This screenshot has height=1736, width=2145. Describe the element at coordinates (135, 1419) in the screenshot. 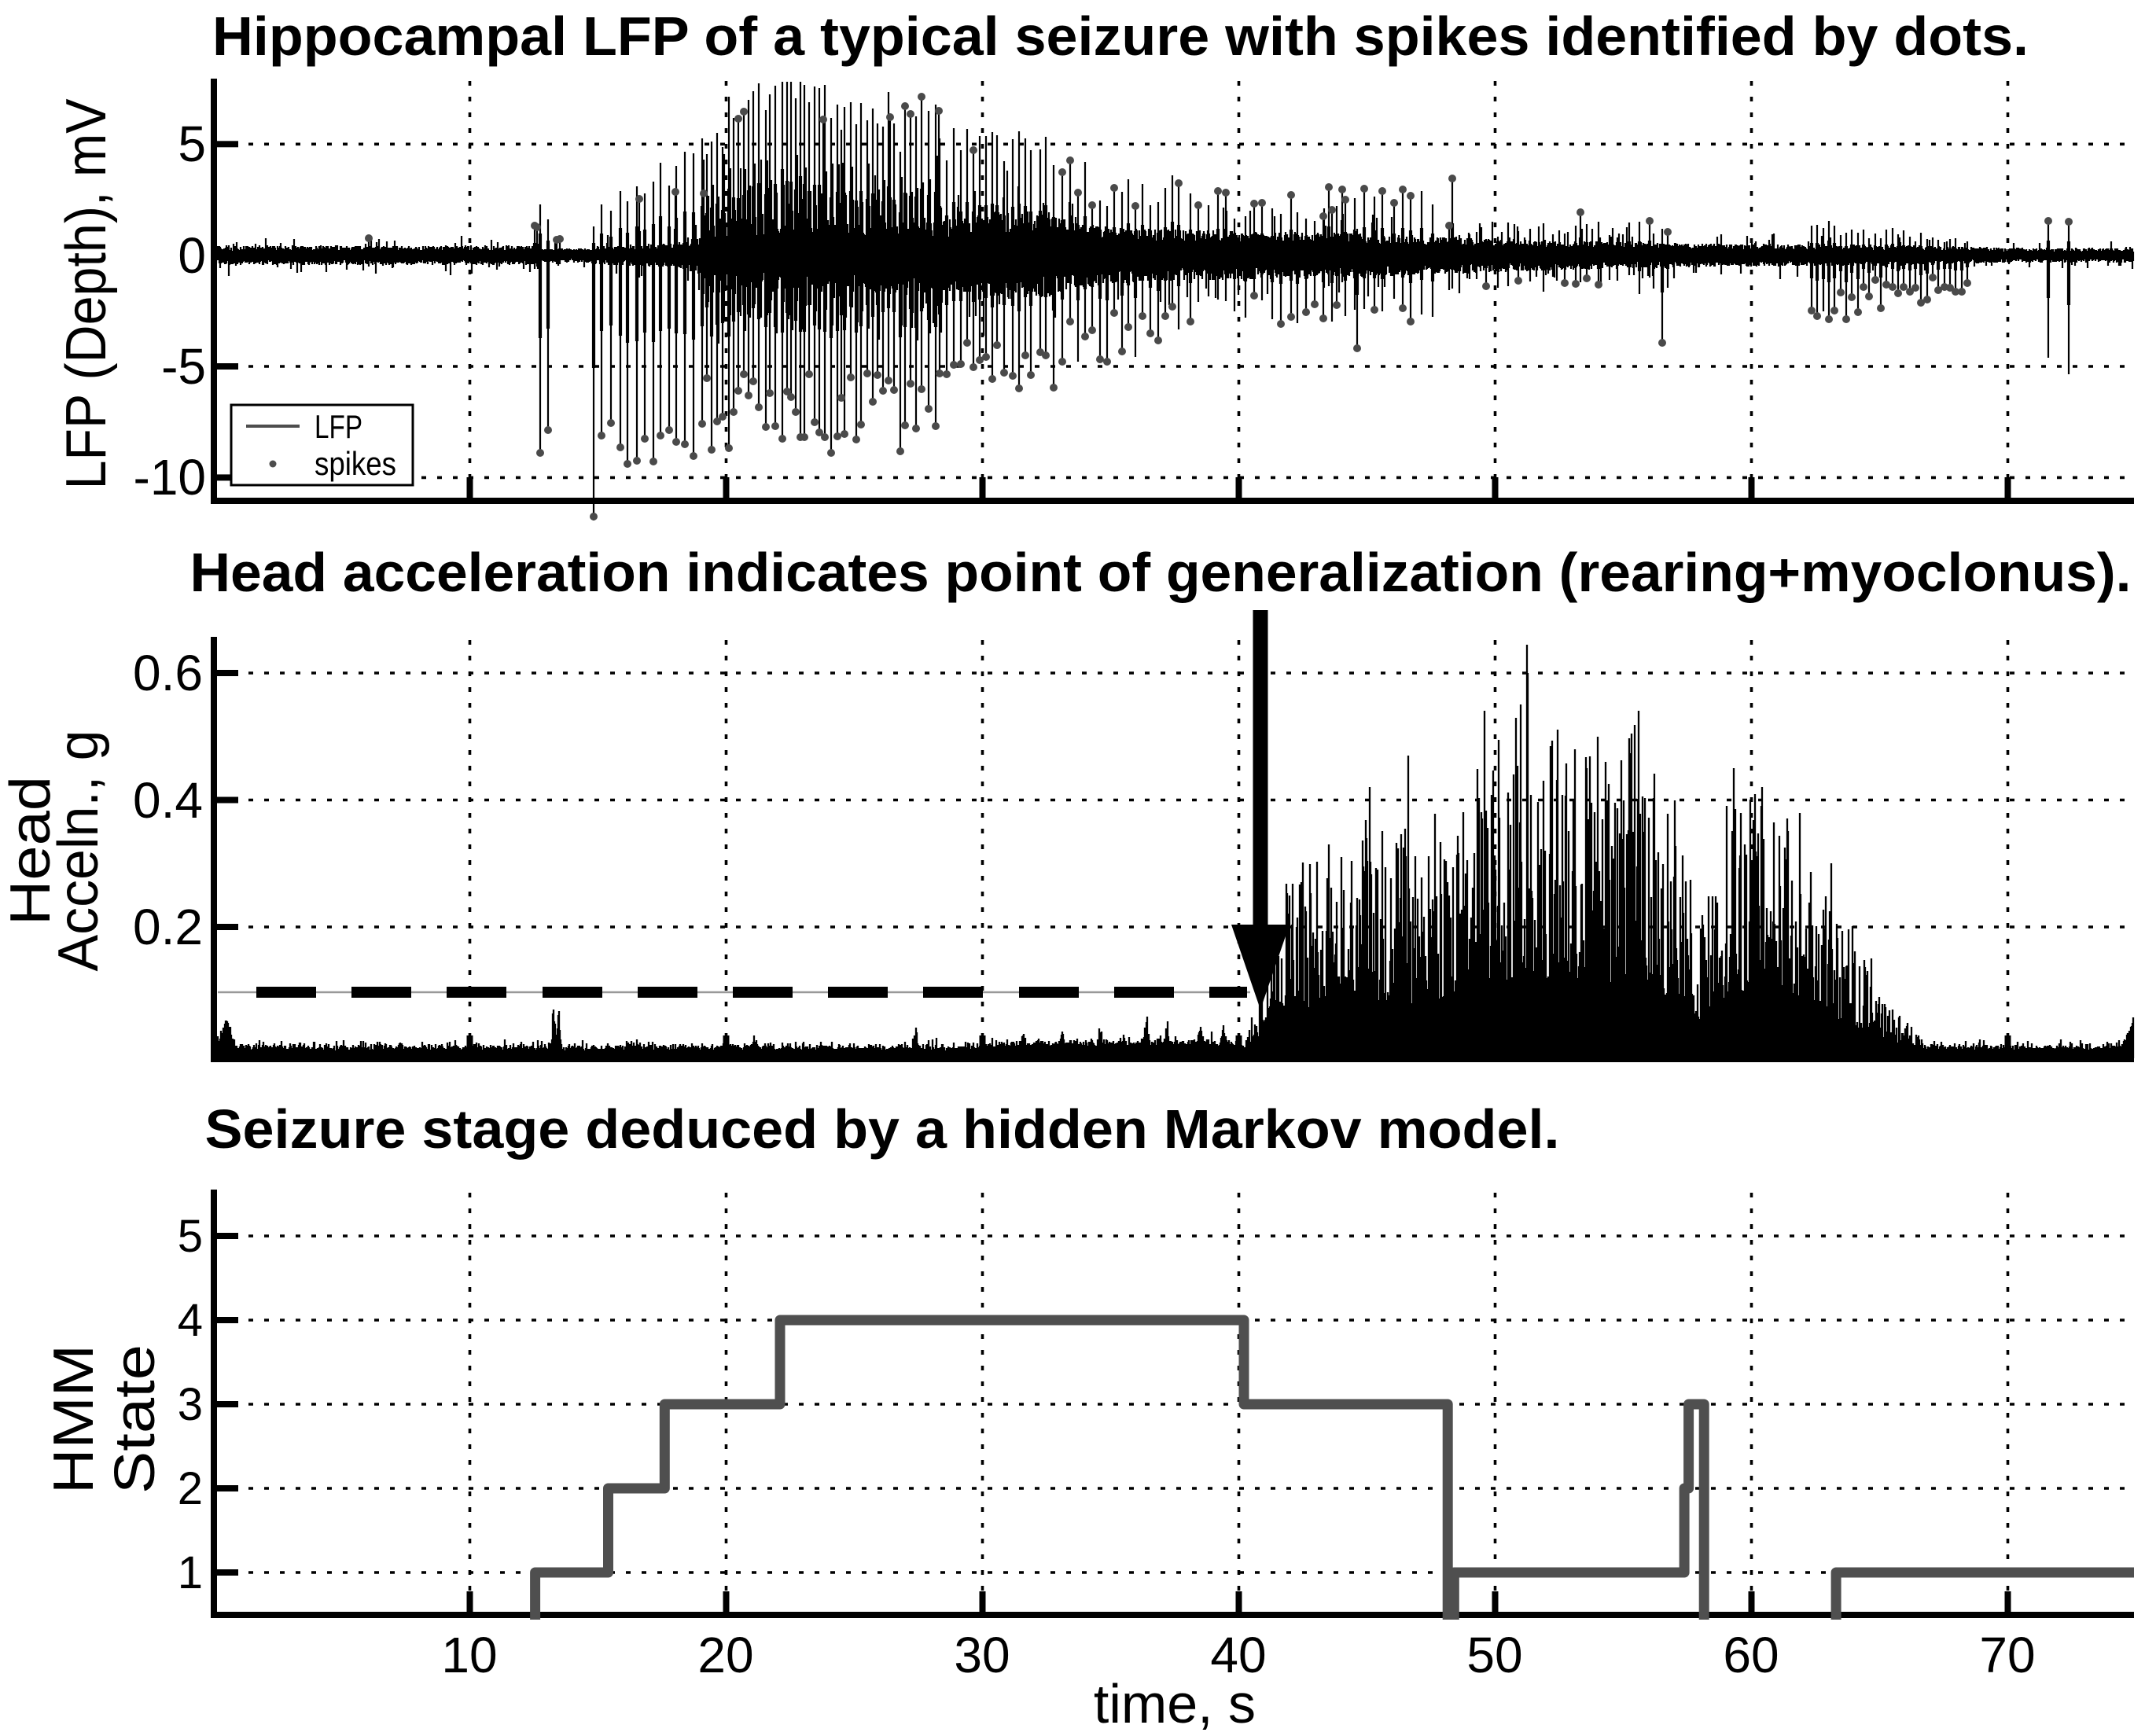

I see `svg-text: State` at that location.